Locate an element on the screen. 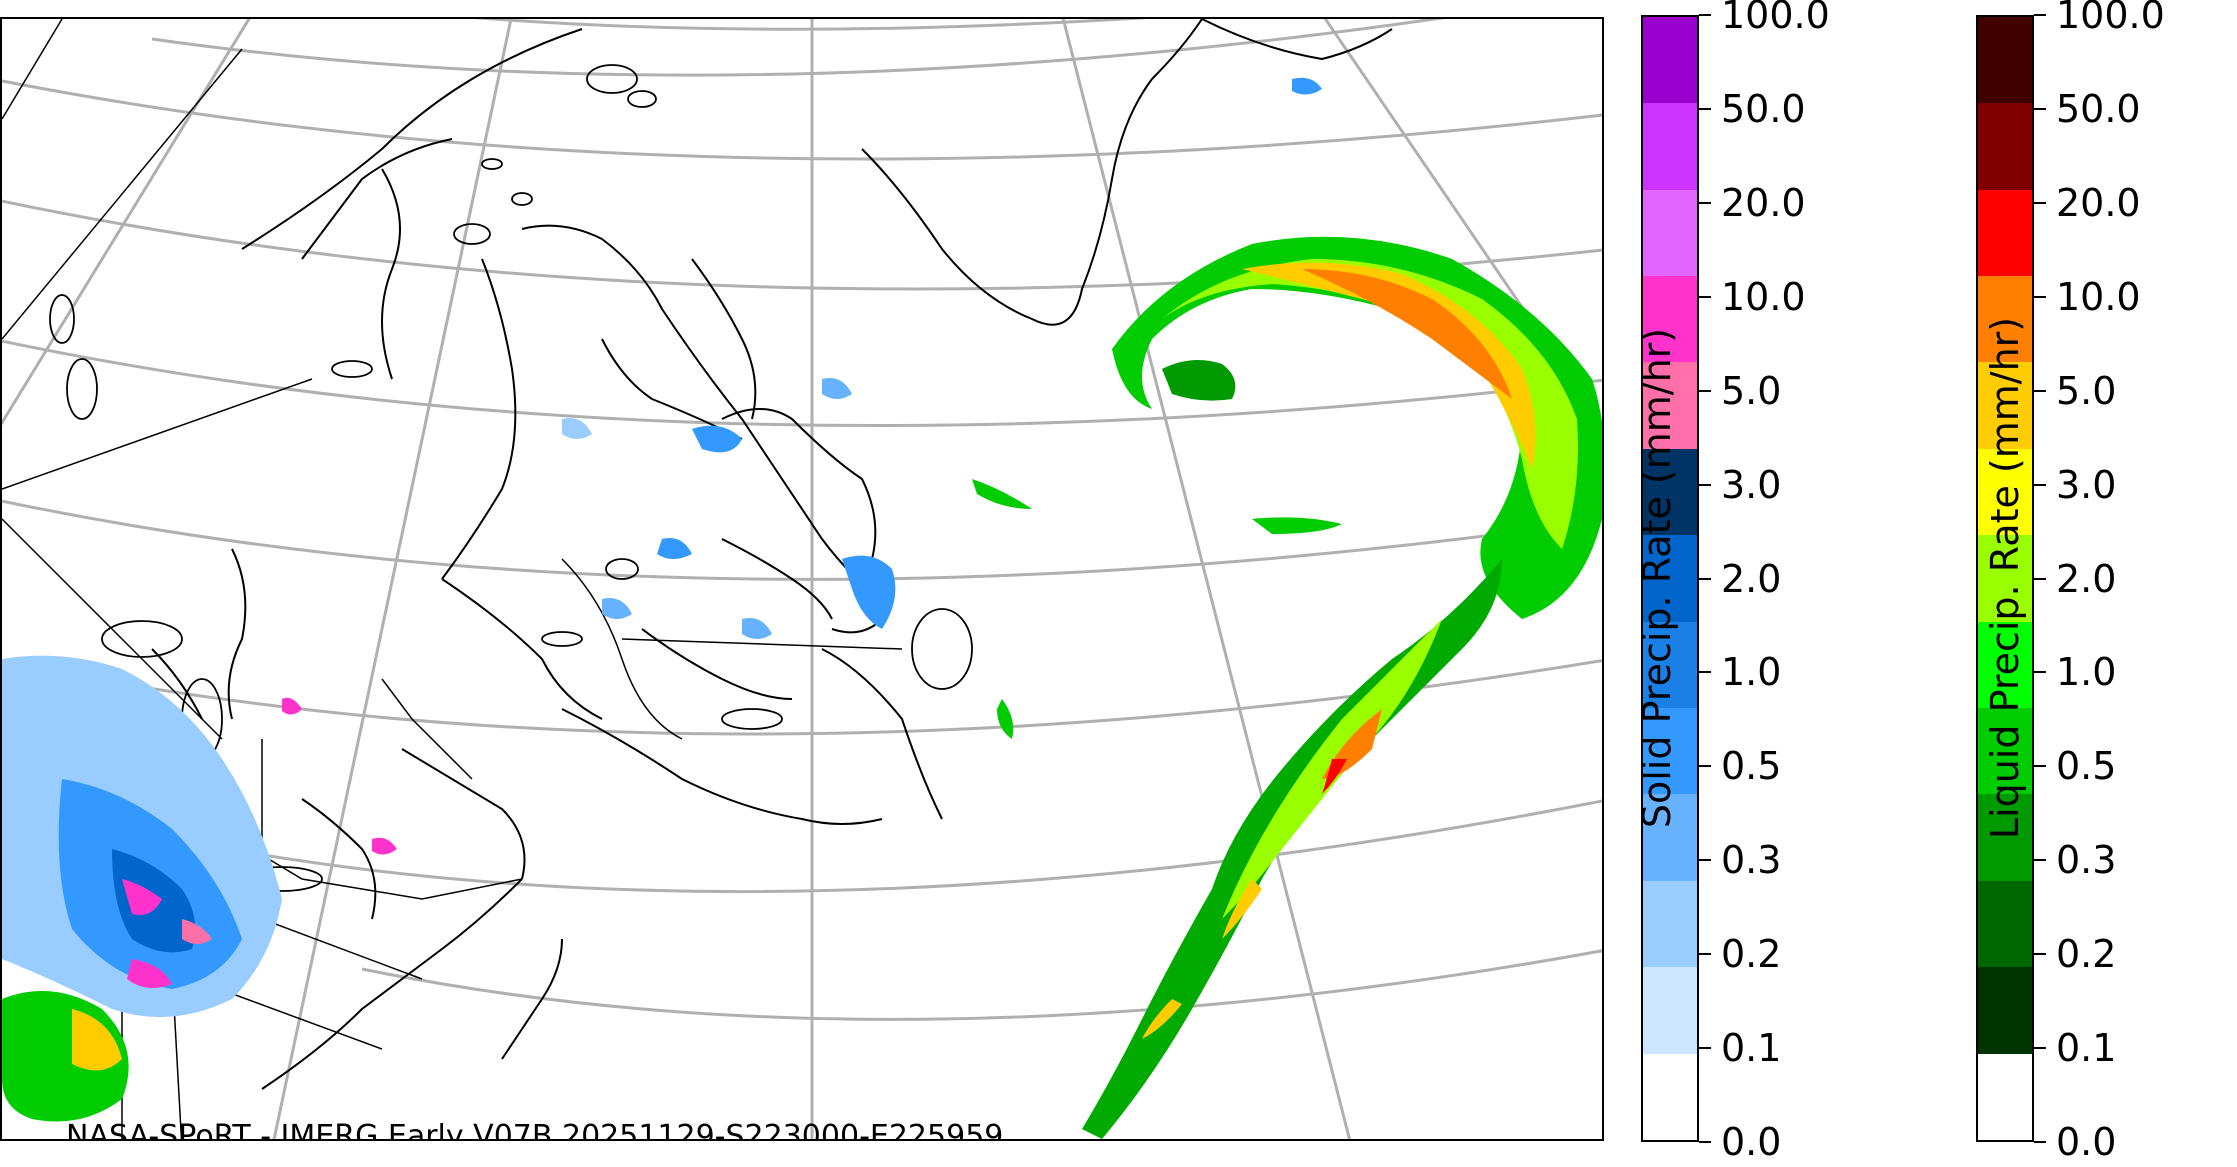 The image size is (2237, 1167). liquid-colorbar-tick: 50.0 is located at coordinates (2087, 109).